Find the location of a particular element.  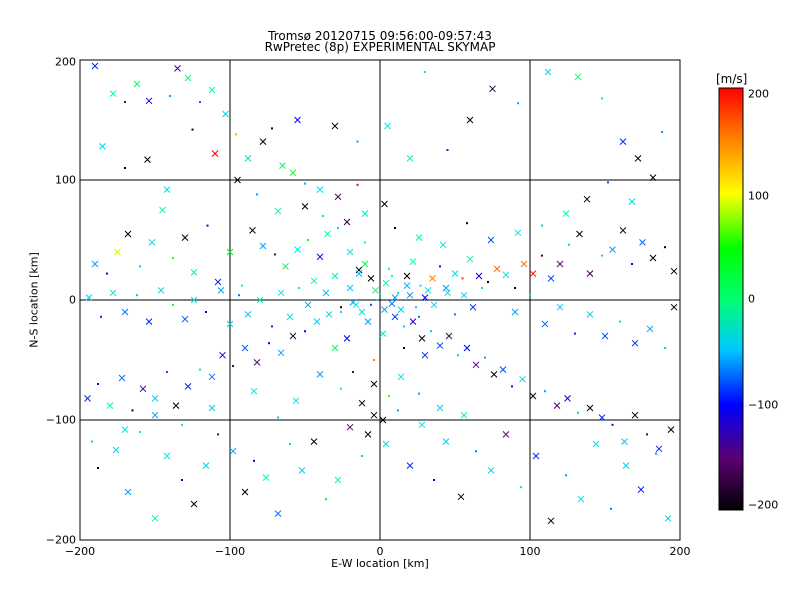

y-tick-label: 100 is located at coordinates (65, 180).